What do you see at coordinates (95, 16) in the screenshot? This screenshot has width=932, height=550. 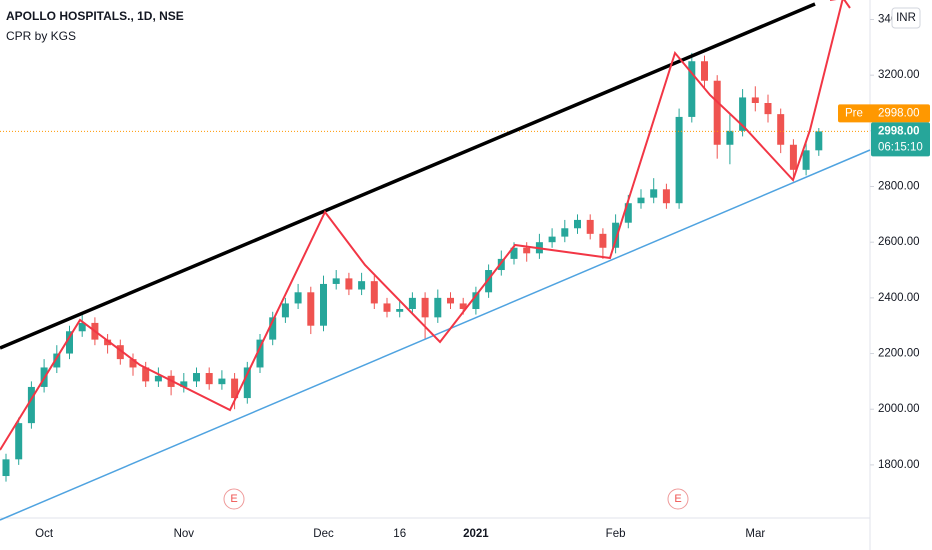 I see `chart-title: APOLLO HOSPITALS., 1D, NSE` at bounding box center [95, 16].